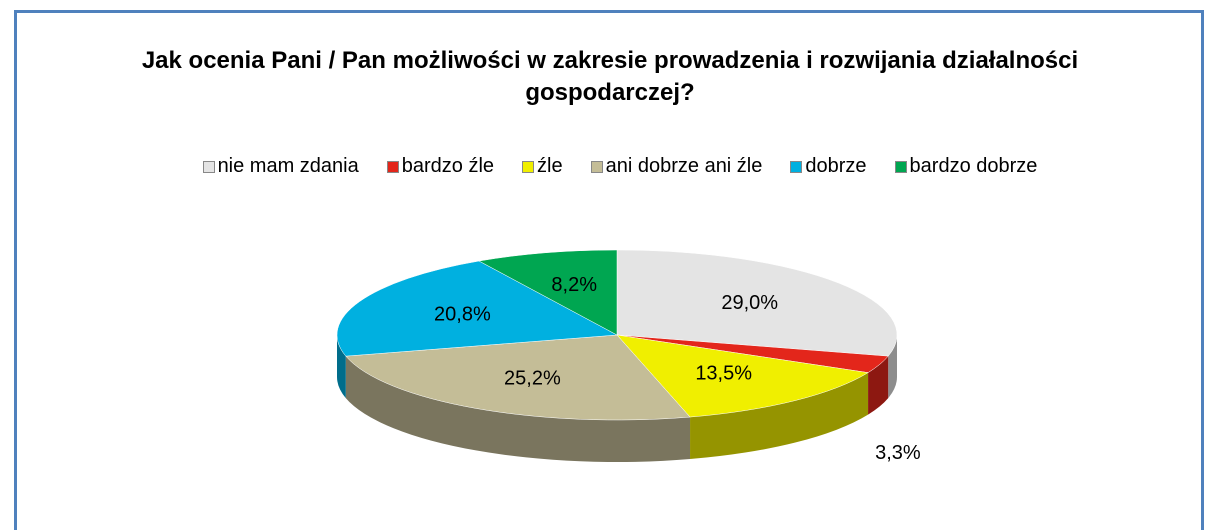  Describe the element at coordinates (836, 166) in the screenshot. I see `legend-label: dobrze` at that location.